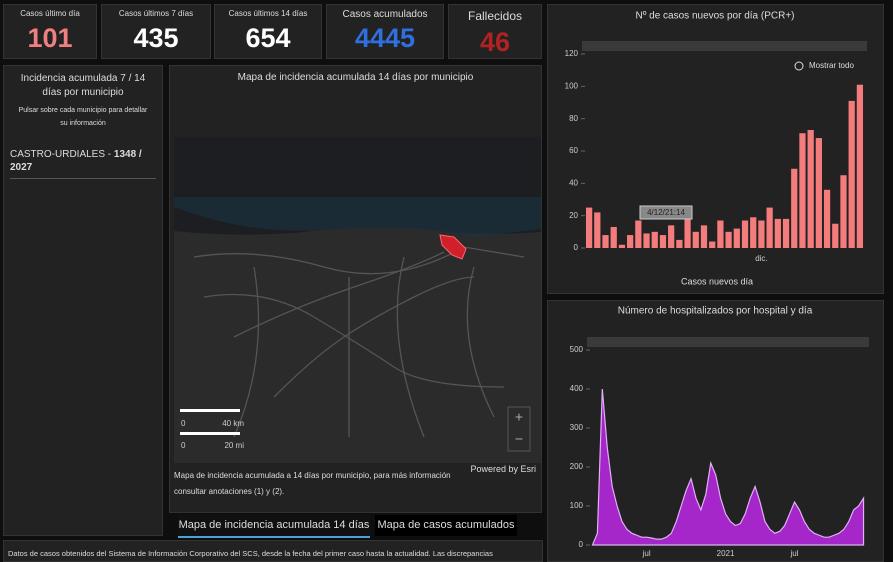 Image resolution: width=893 pixels, height=562 pixels. I want to click on kpi-value: 4445, so click(385, 38).